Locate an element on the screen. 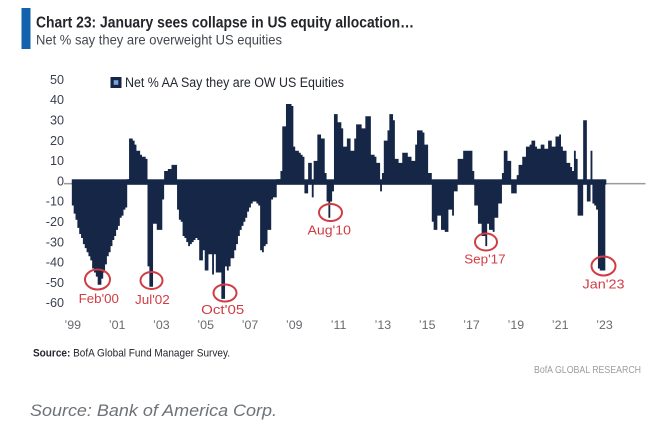 This screenshot has width=672, height=431. svg-text: ʼ03 is located at coordinates (161, 325).